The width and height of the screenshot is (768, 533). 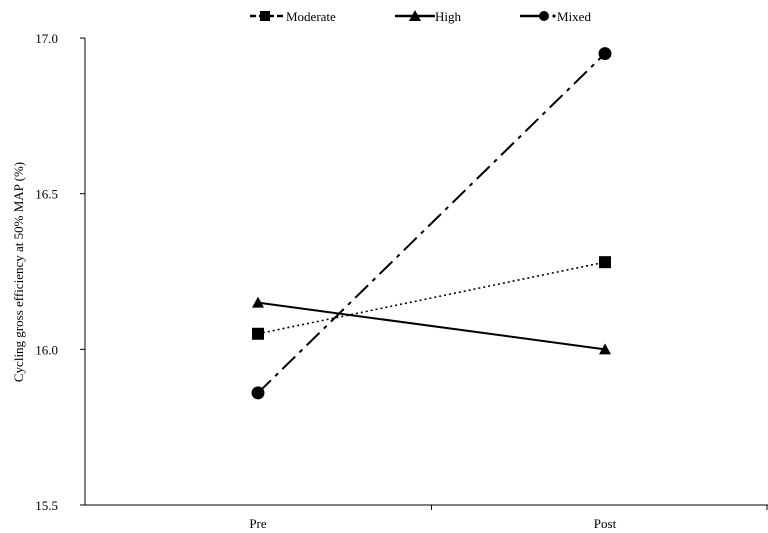 What do you see at coordinates (46, 194) in the screenshot?
I see `y-tick-label-2: 16.5` at bounding box center [46, 194].